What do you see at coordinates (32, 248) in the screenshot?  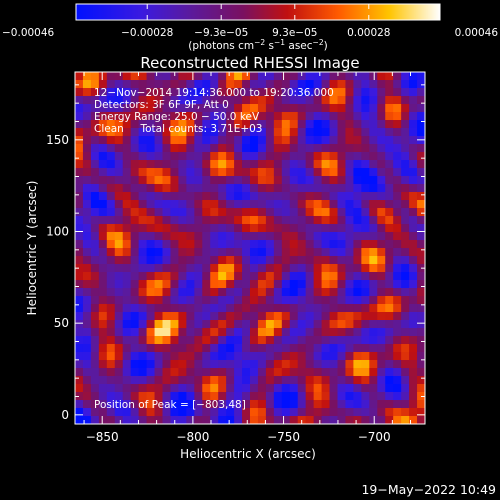 I see `y-axis-label: Heliocentric Y (arcsec)` at bounding box center [32, 248].